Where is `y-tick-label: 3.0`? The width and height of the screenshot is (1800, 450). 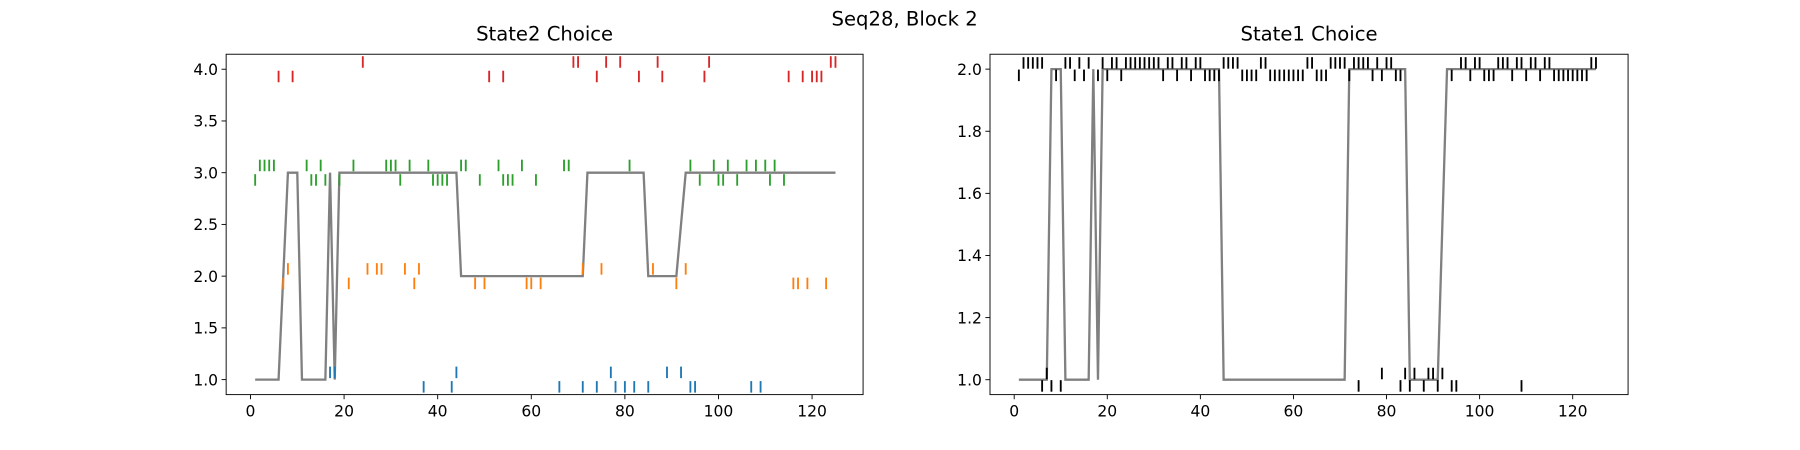 y-tick-label: 3.0 is located at coordinates (205, 173).